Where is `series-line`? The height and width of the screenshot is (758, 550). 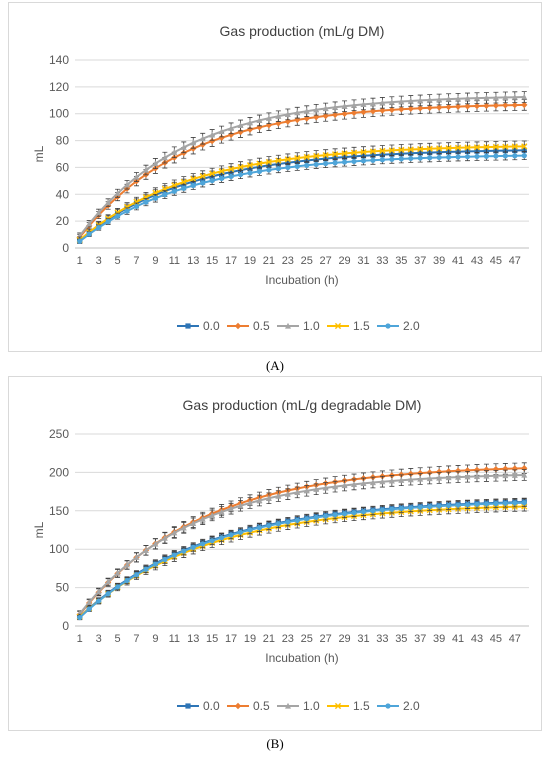
series-line is located at coordinates (302, 560).